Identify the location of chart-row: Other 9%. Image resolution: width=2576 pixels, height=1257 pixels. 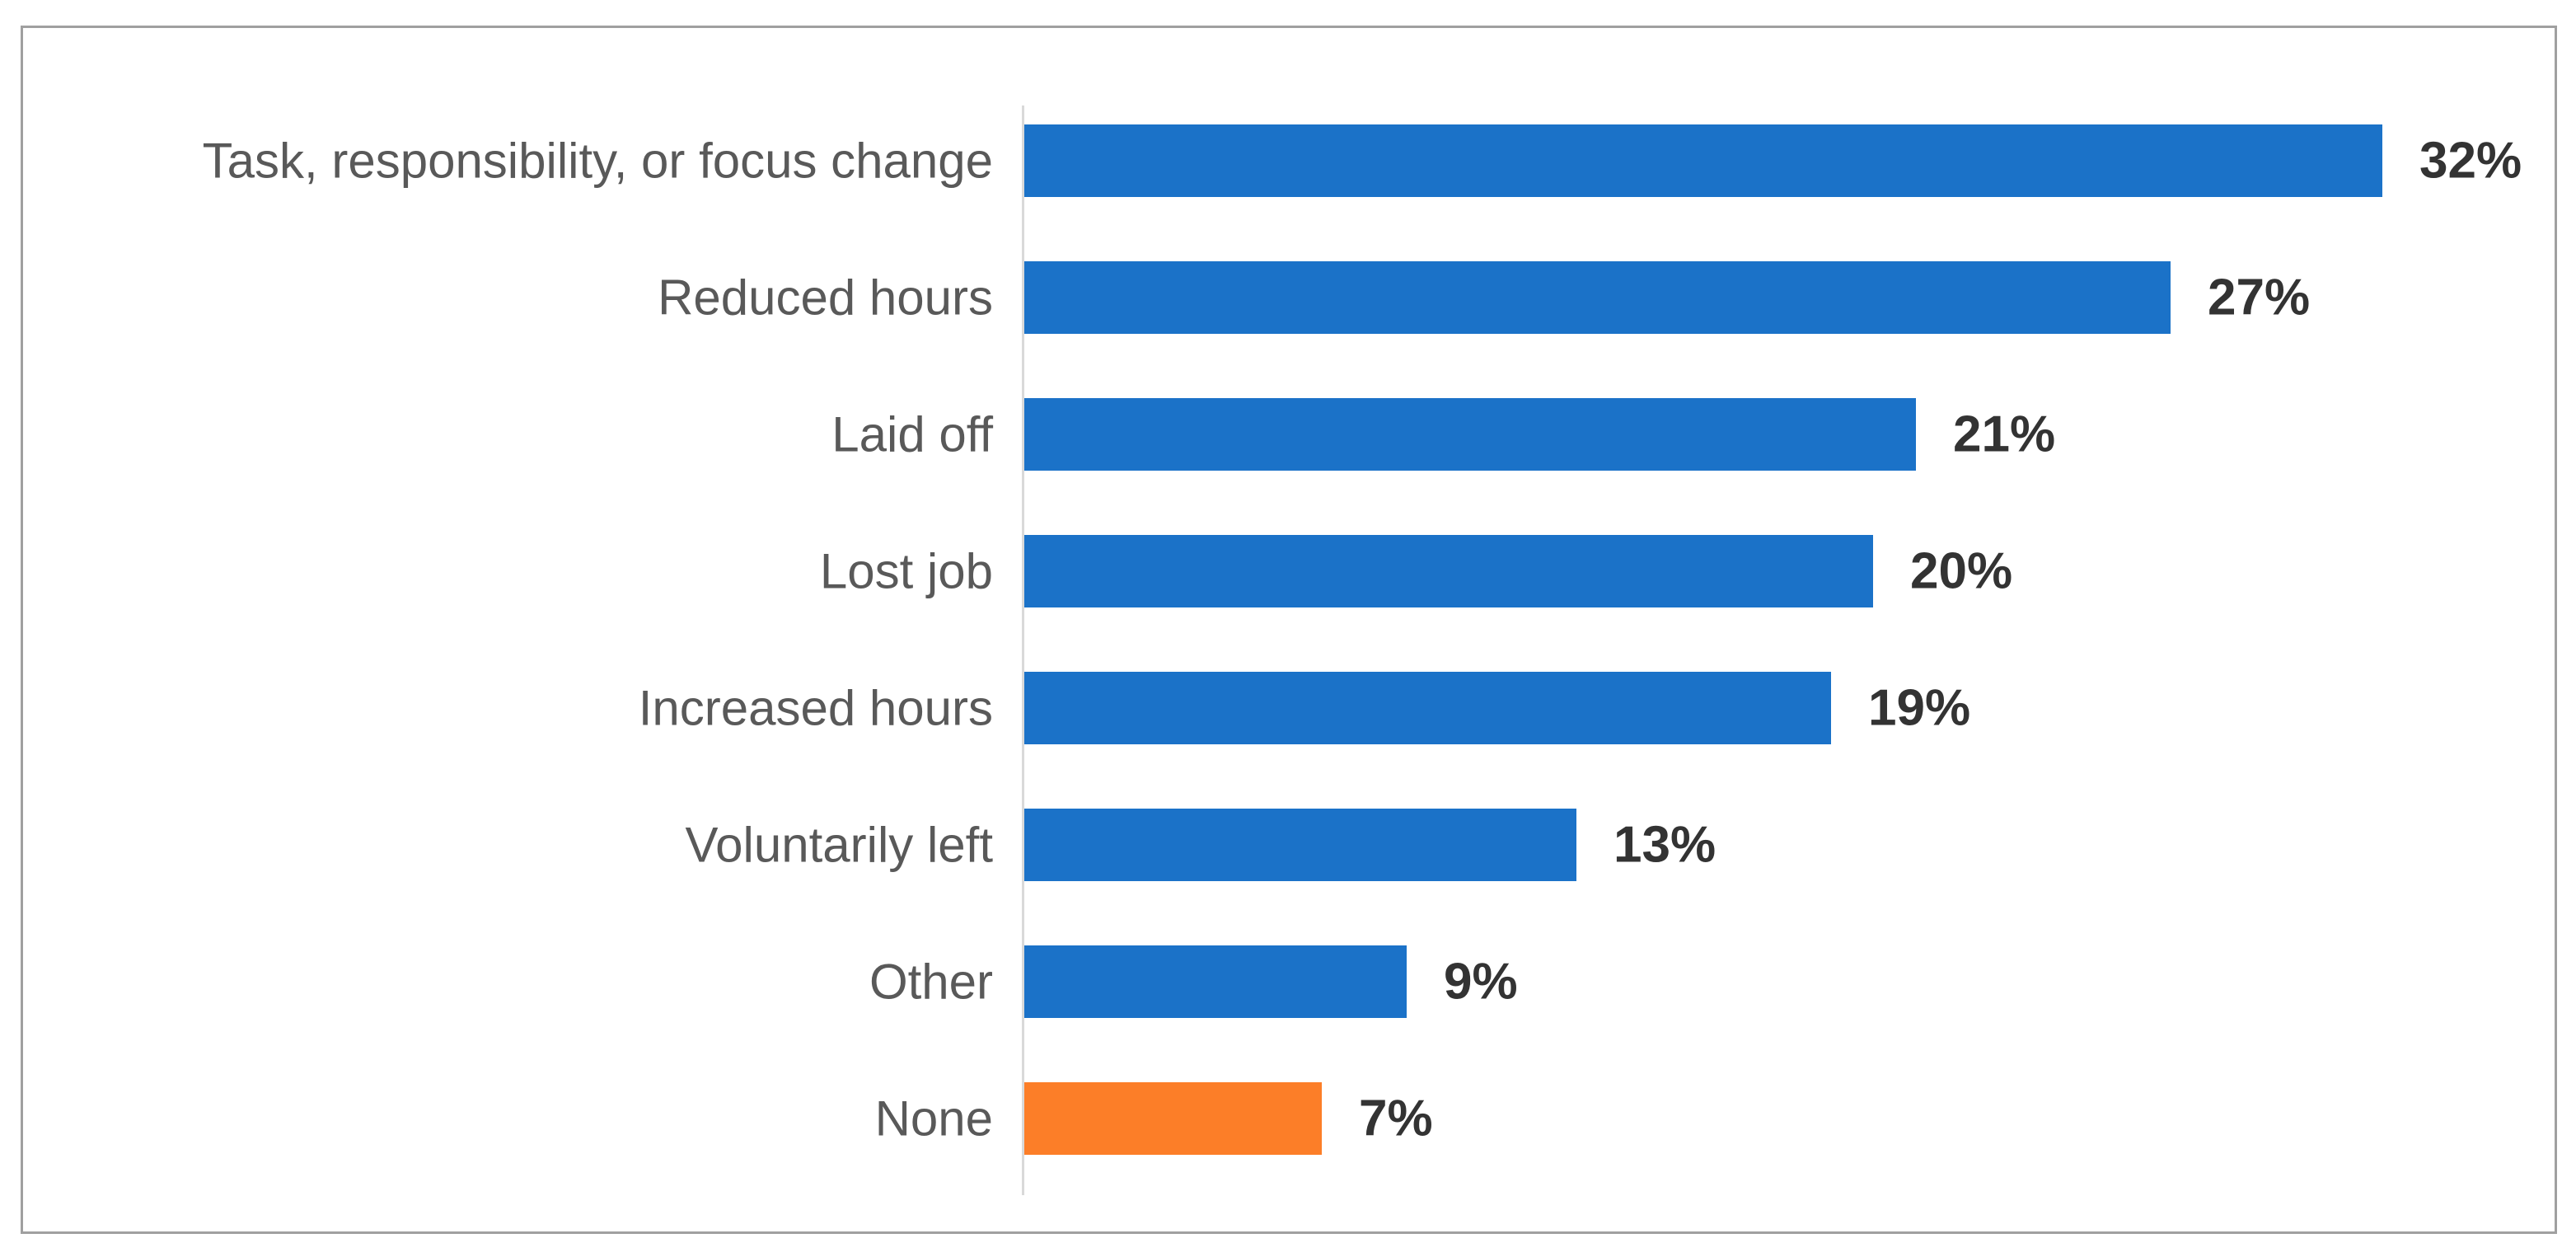
(1289, 982).